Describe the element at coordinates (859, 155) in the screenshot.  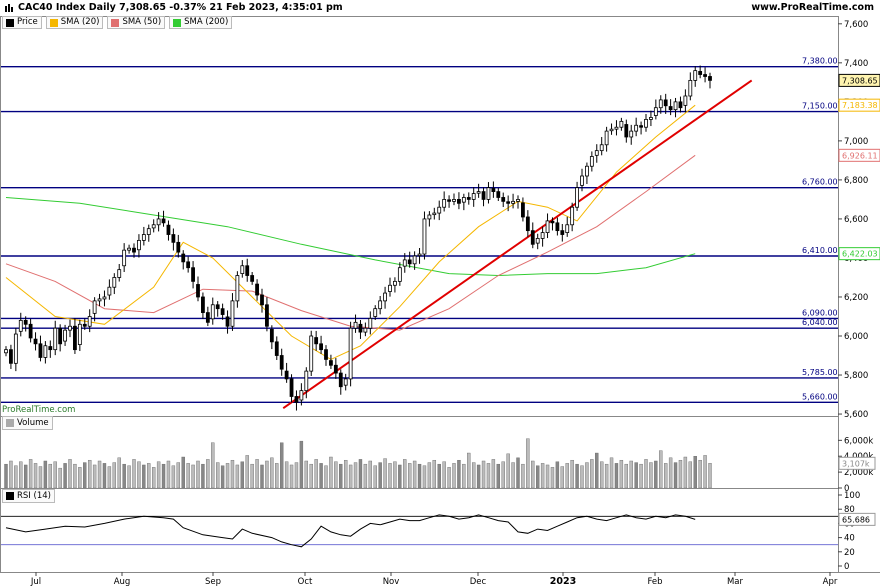
I see `sma-value-tag-1-box` at that location.